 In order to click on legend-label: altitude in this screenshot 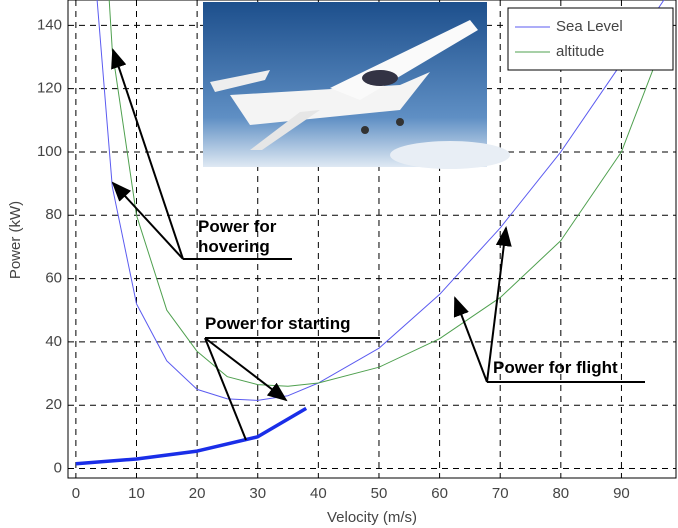, I will do `click(580, 51)`.